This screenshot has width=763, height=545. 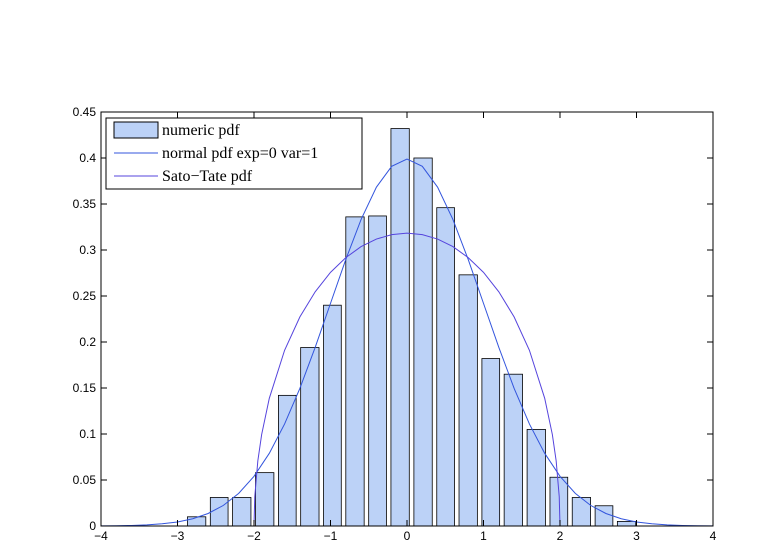 What do you see at coordinates (713, 536) in the screenshot?
I see `x-tick-label: 4` at bounding box center [713, 536].